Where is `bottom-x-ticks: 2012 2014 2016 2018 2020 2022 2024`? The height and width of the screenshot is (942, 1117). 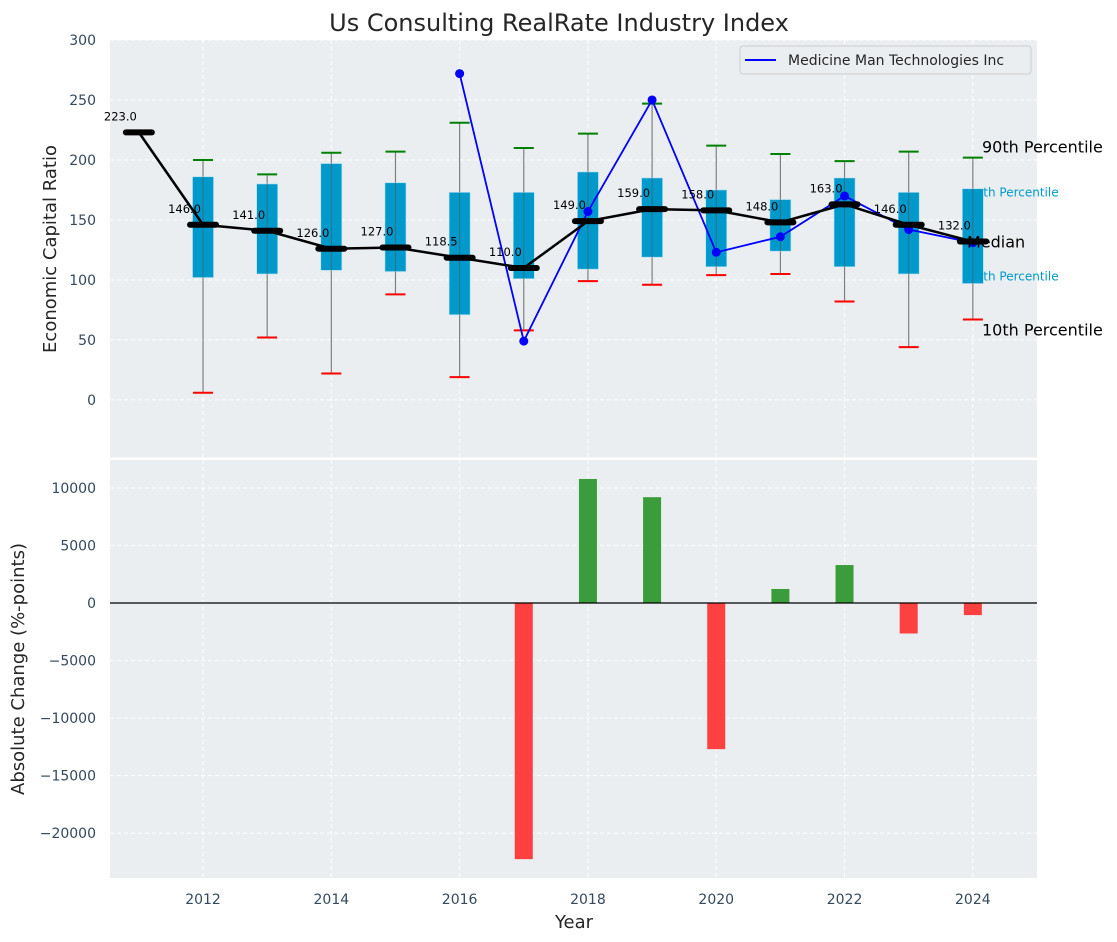 bottom-x-ticks: 2012 2014 2016 2018 2020 2022 2024 is located at coordinates (588, 900).